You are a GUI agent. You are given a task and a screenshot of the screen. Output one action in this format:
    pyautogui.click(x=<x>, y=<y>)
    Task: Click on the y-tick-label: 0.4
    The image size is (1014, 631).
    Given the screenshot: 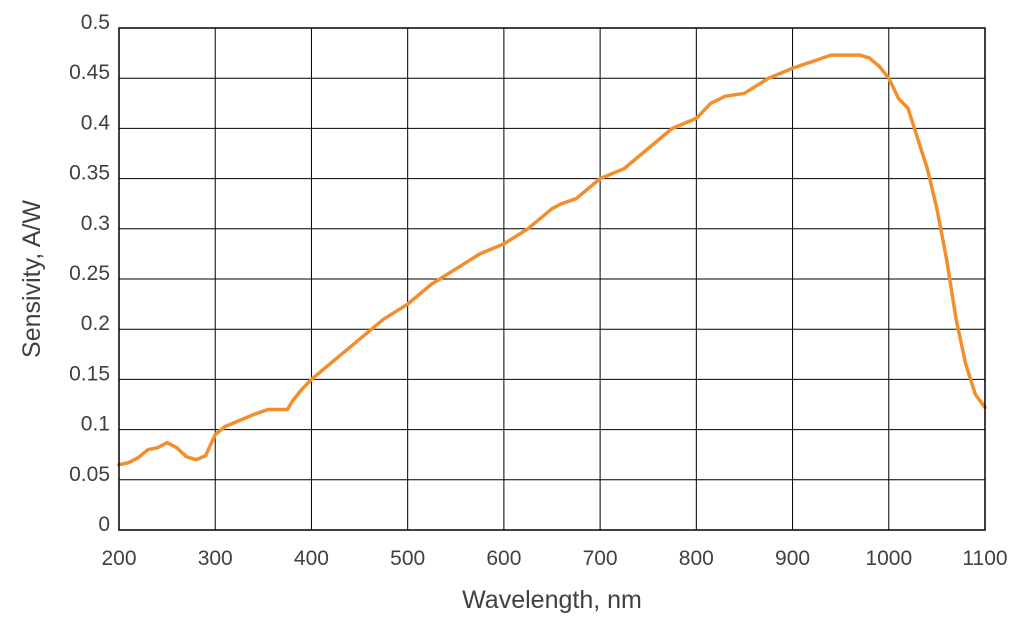 What is the action you would take?
    pyautogui.click(x=96, y=122)
    